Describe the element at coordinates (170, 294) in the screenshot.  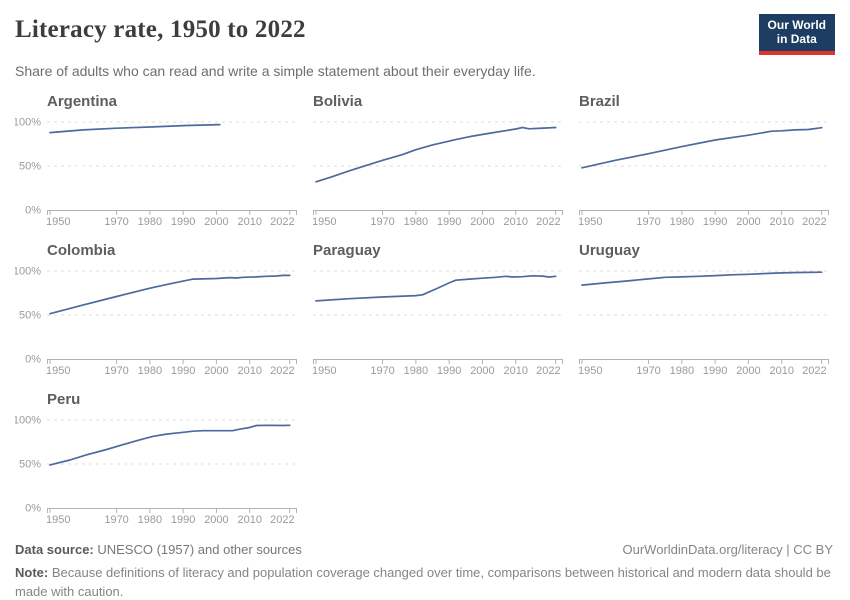
I see `data-line-colombia` at that location.